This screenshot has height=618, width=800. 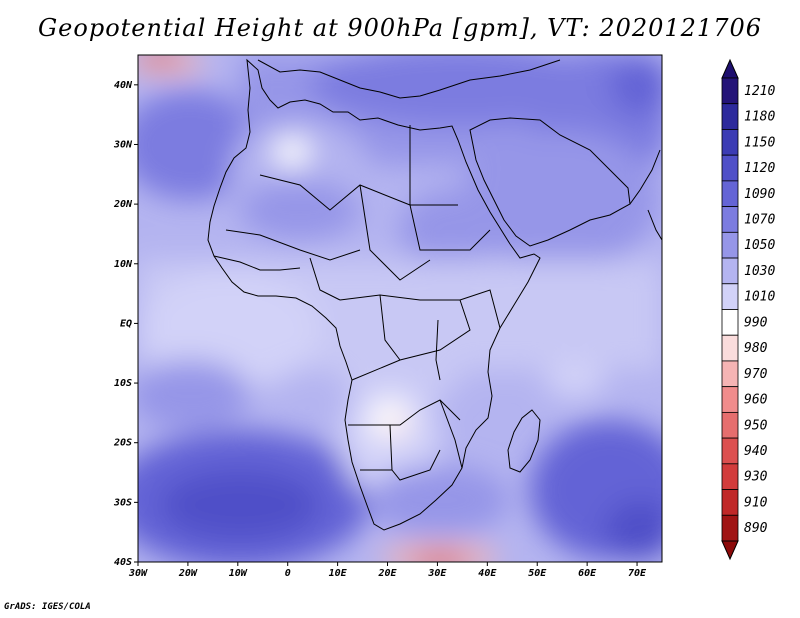 What do you see at coordinates (756, 425) in the screenshot?
I see `colorbar-level-label: 950` at bounding box center [756, 425].